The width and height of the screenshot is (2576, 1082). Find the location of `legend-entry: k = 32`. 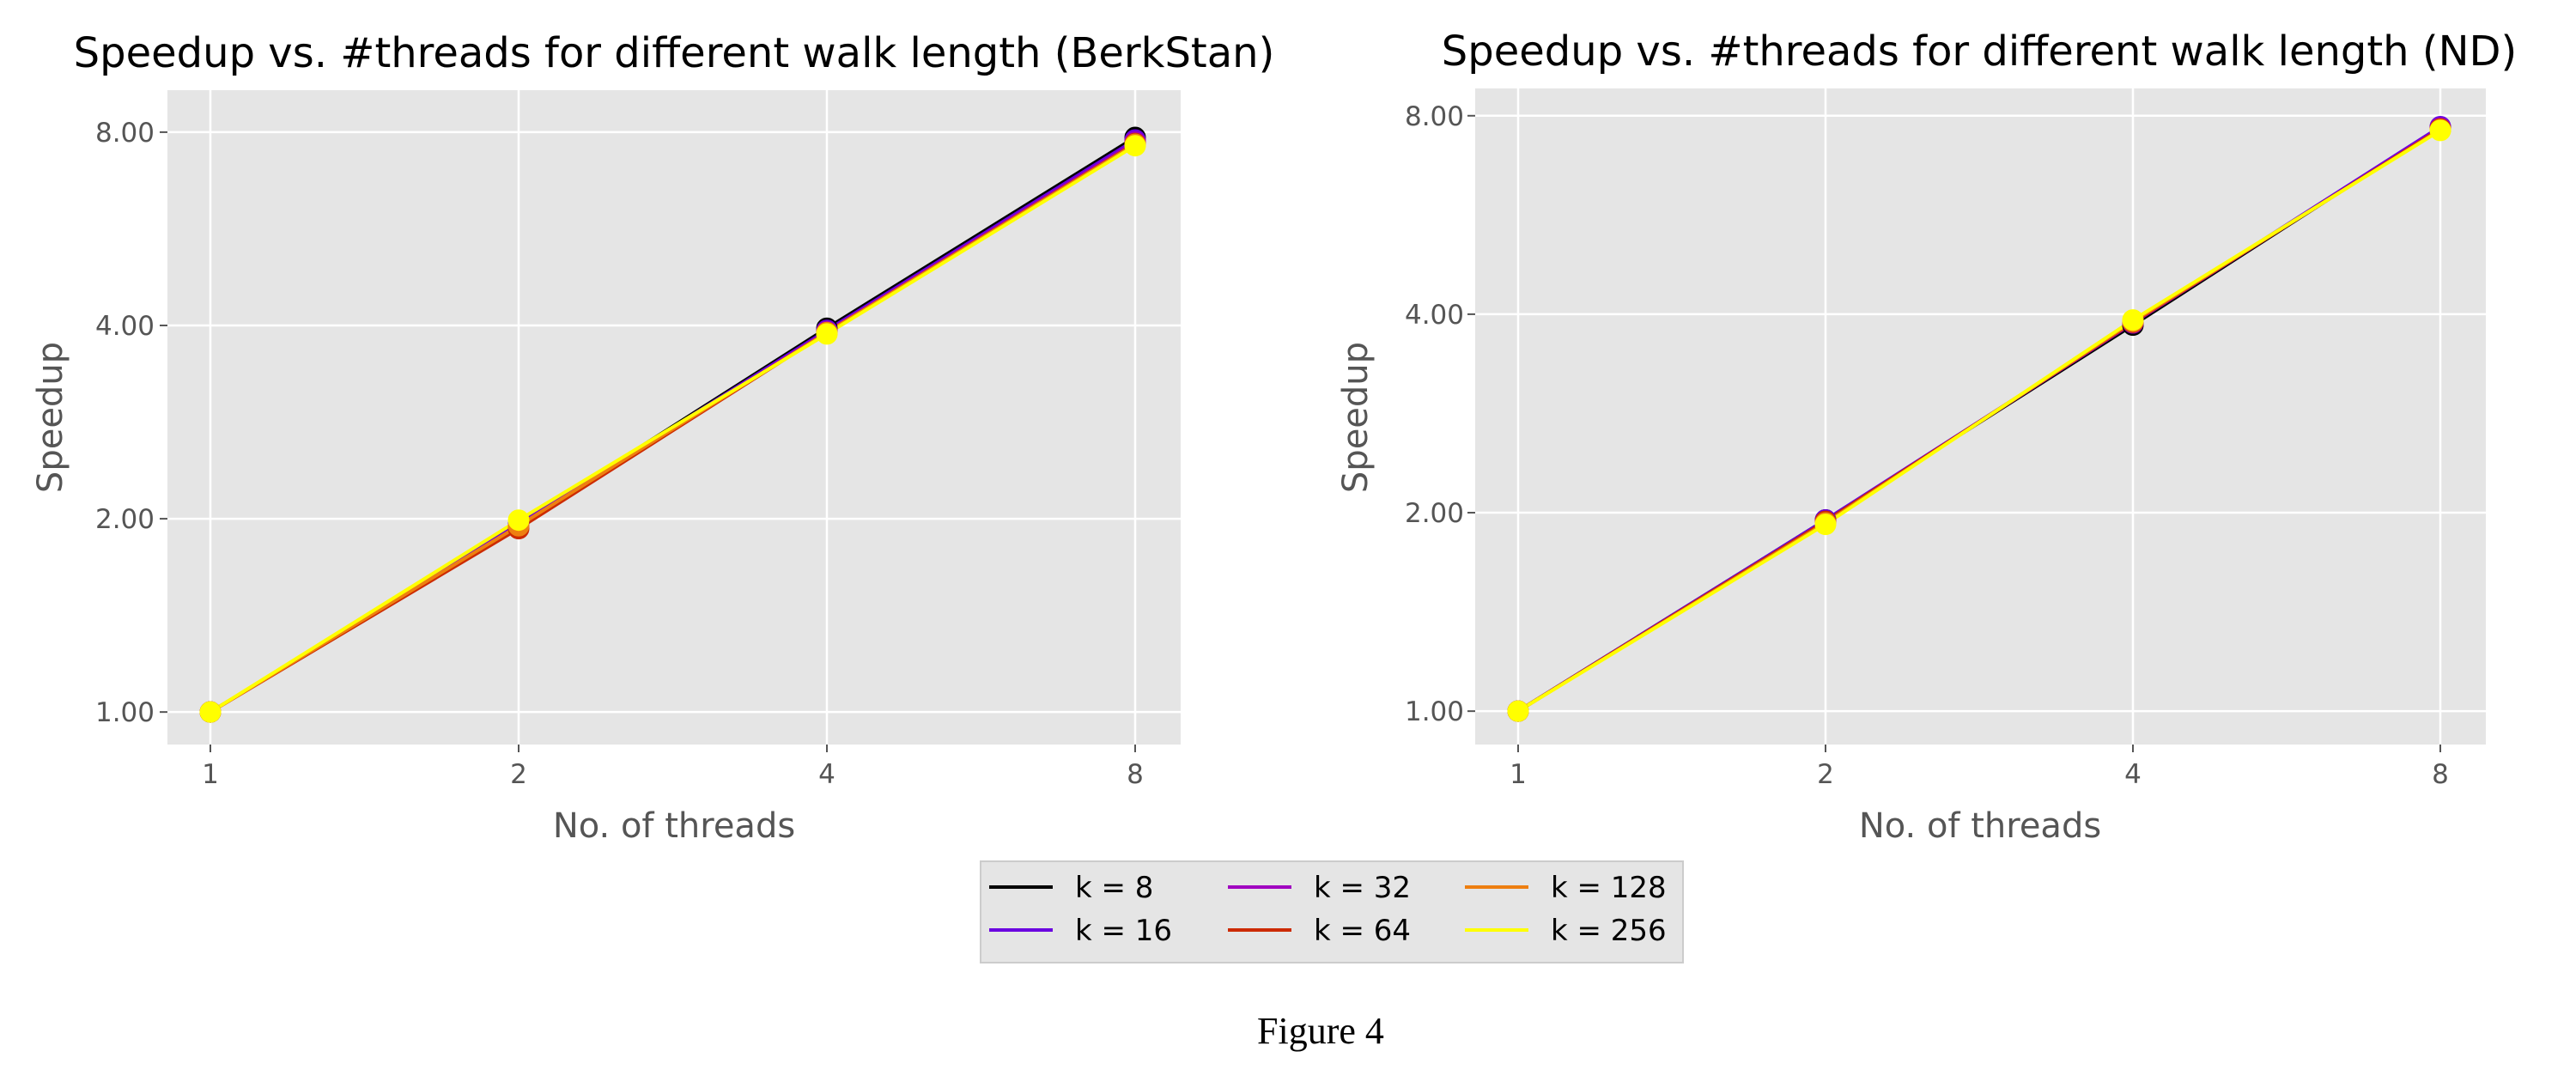

legend-entry: k = 32 is located at coordinates (1363, 888).